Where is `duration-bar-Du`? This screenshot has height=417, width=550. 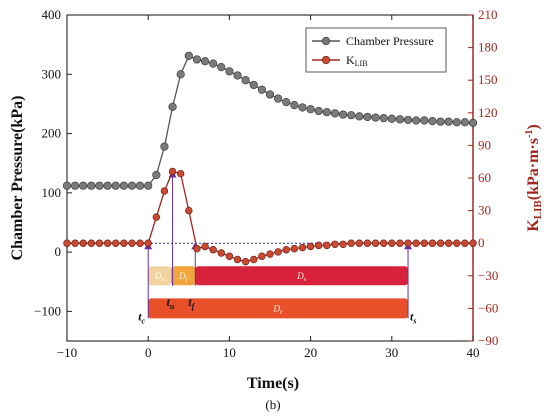
duration-bar-Du is located at coordinates (159, 276).